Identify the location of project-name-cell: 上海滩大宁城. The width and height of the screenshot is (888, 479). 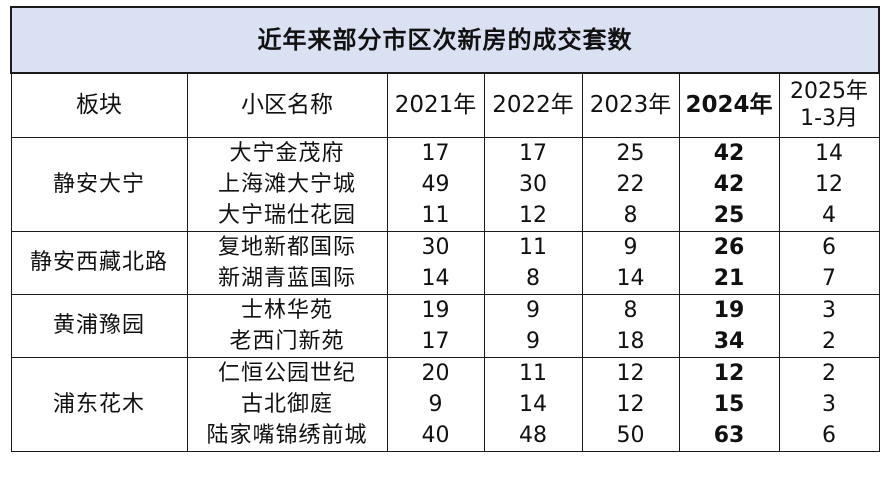
(287, 184).